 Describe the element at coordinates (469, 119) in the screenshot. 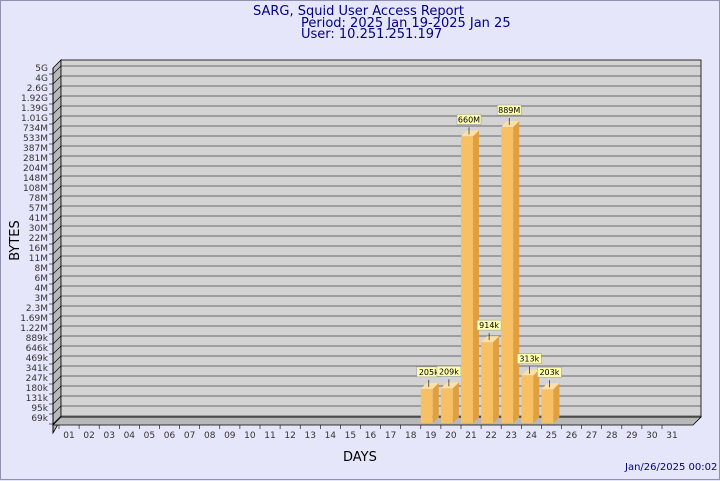

I see `bar-value-label: 660M` at that location.